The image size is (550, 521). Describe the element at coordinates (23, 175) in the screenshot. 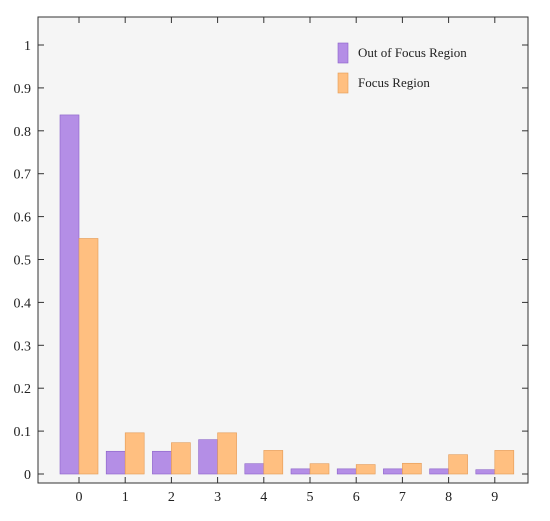

I see `y-tick-label-7: 0.7` at that location.